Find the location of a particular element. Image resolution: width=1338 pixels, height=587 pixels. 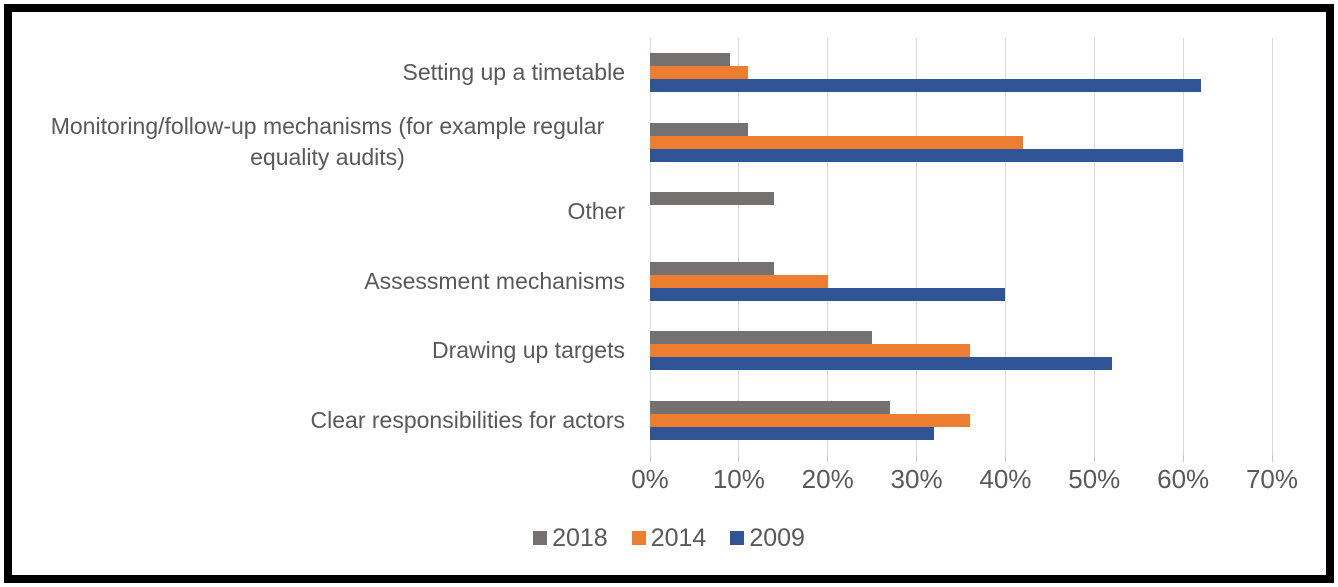

legend-item-2018: 2018 is located at coordinates (570, 538).